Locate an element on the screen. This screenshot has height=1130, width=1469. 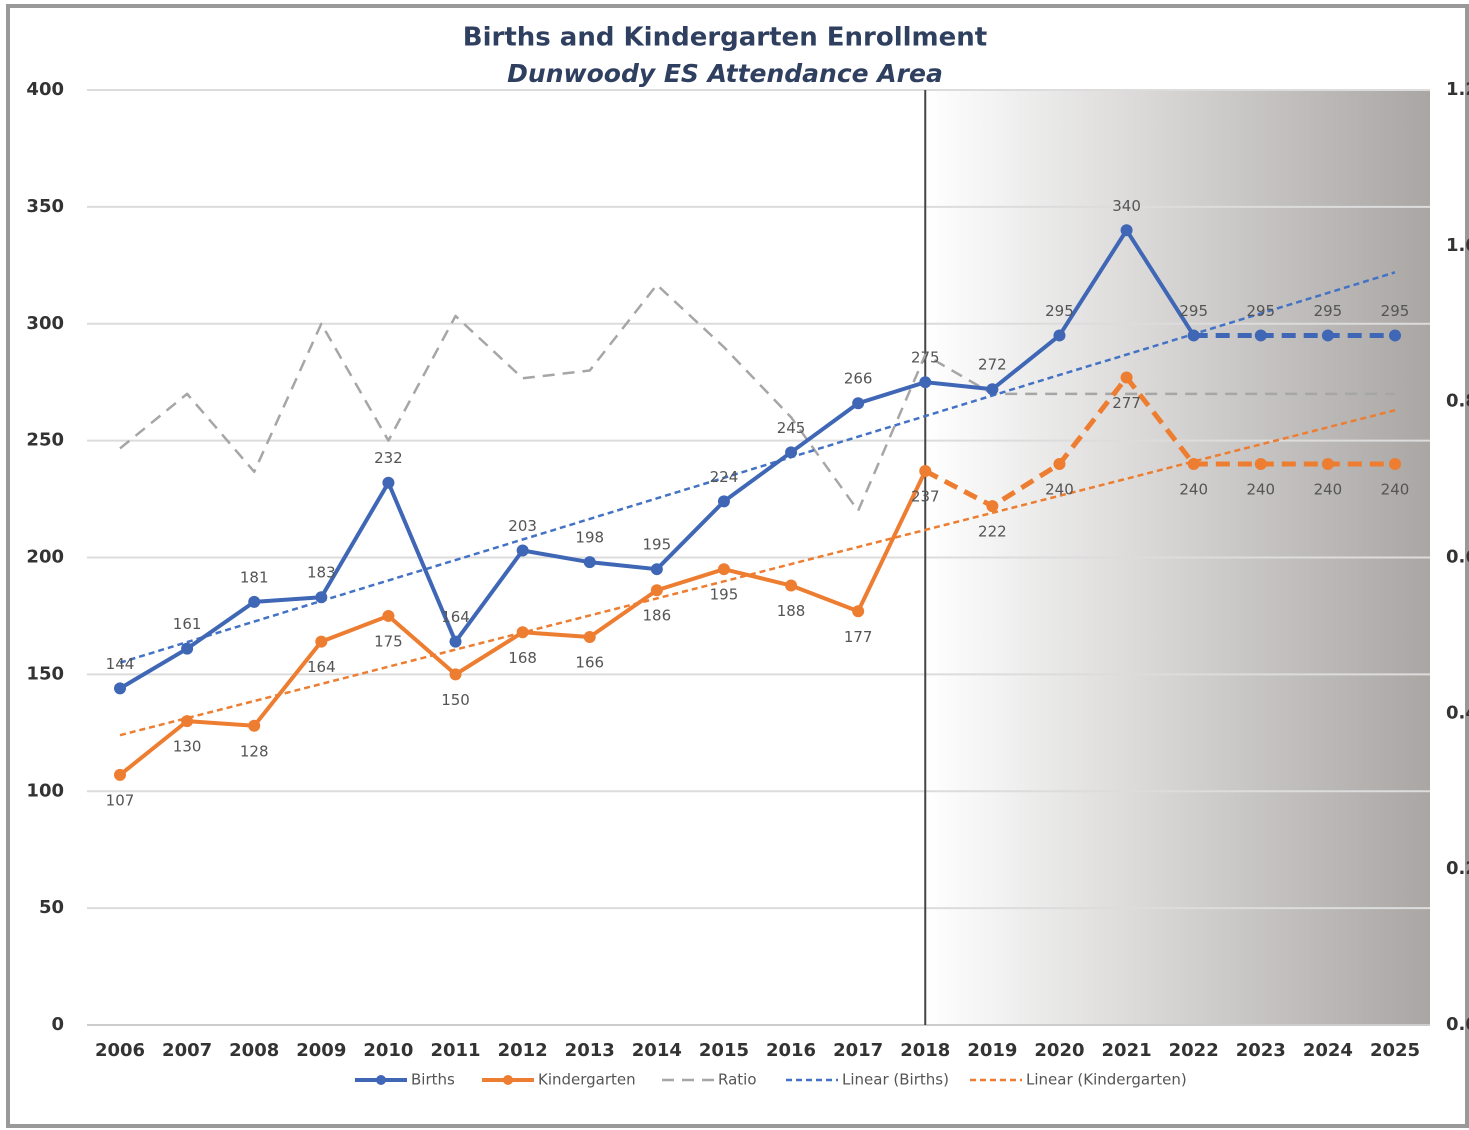
data-label: 177 is located at coordinates (858, 637).